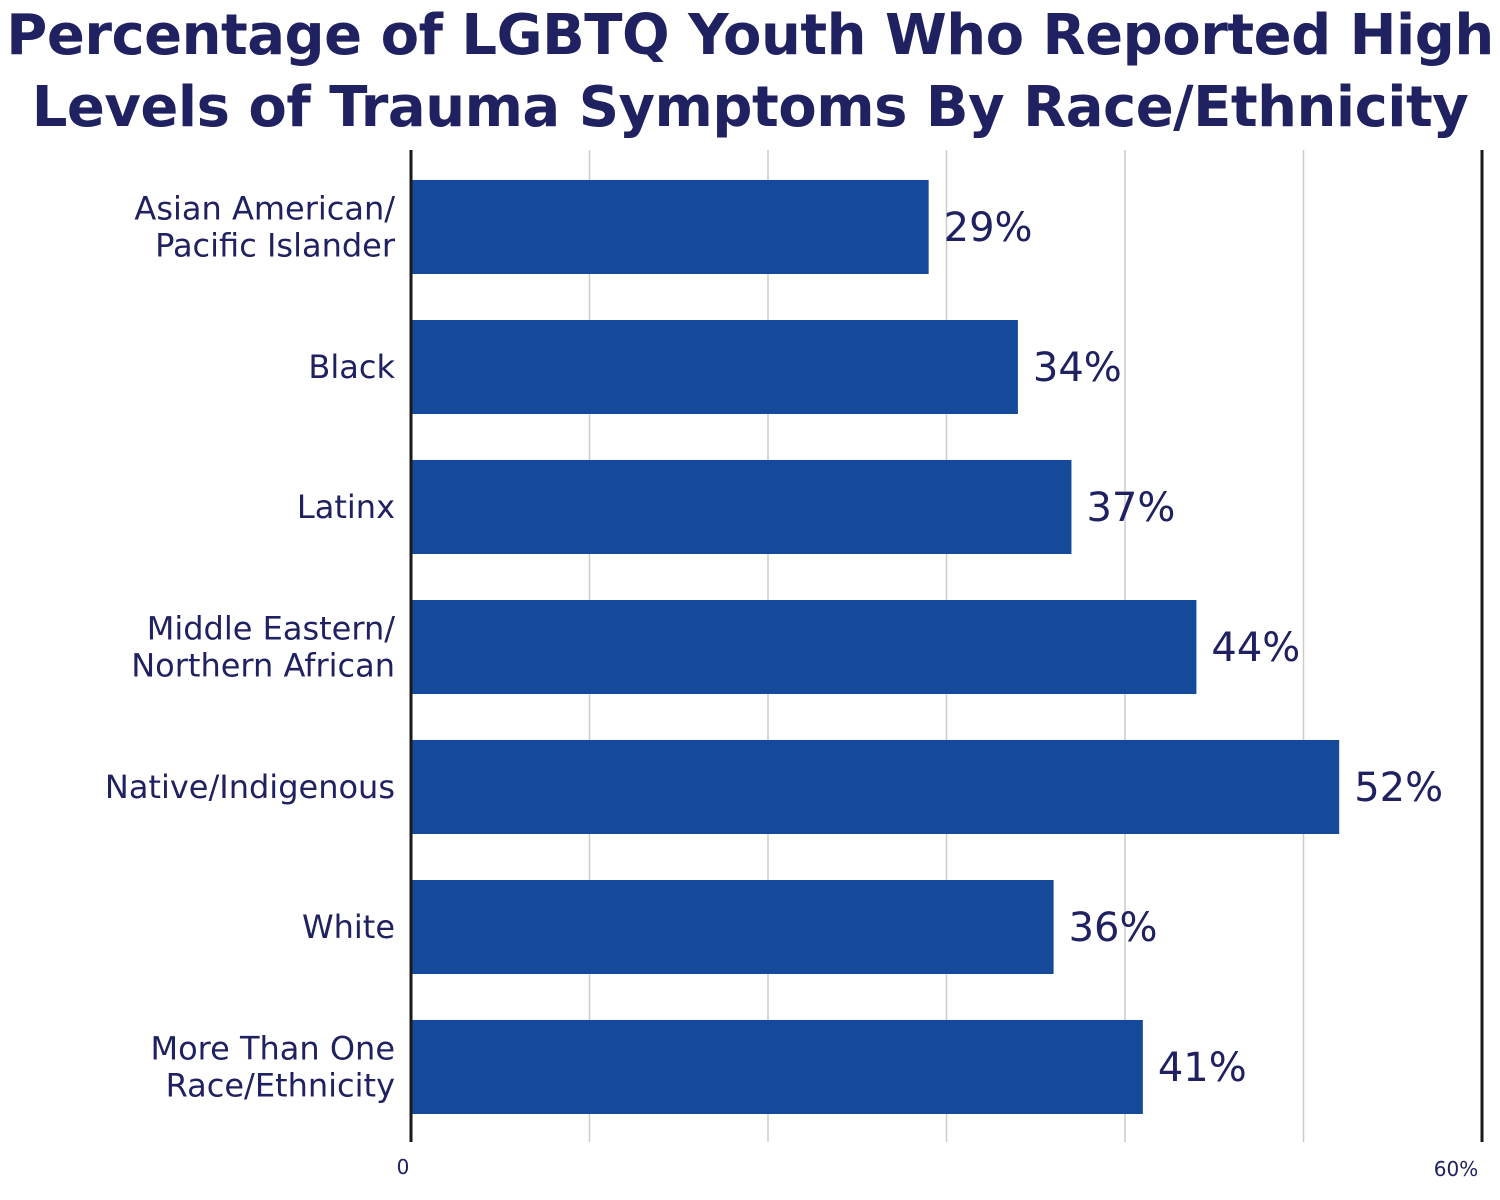  I want to click on x-tick-label-max: 60%, so click(1456, 1169).